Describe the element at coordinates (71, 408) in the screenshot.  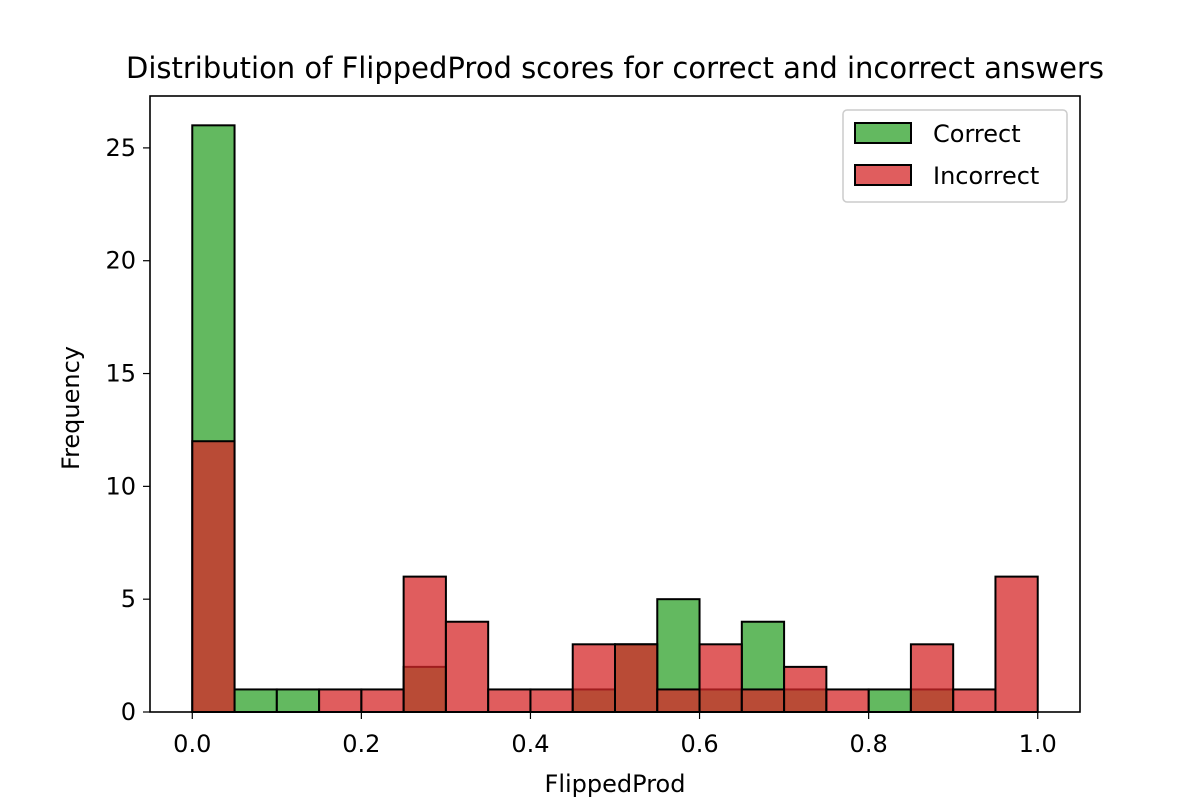
I see `y-axis-label: Frequency` at that location.